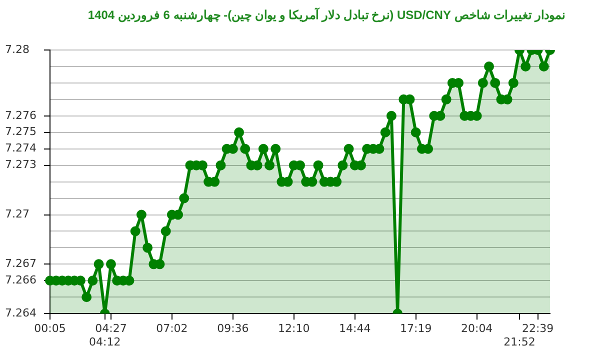 This screenshot has height=352, width=600. Describe the element at coordinates (111, 329) in the screenshot. I see `x-tick-label: 04:27` at that location.